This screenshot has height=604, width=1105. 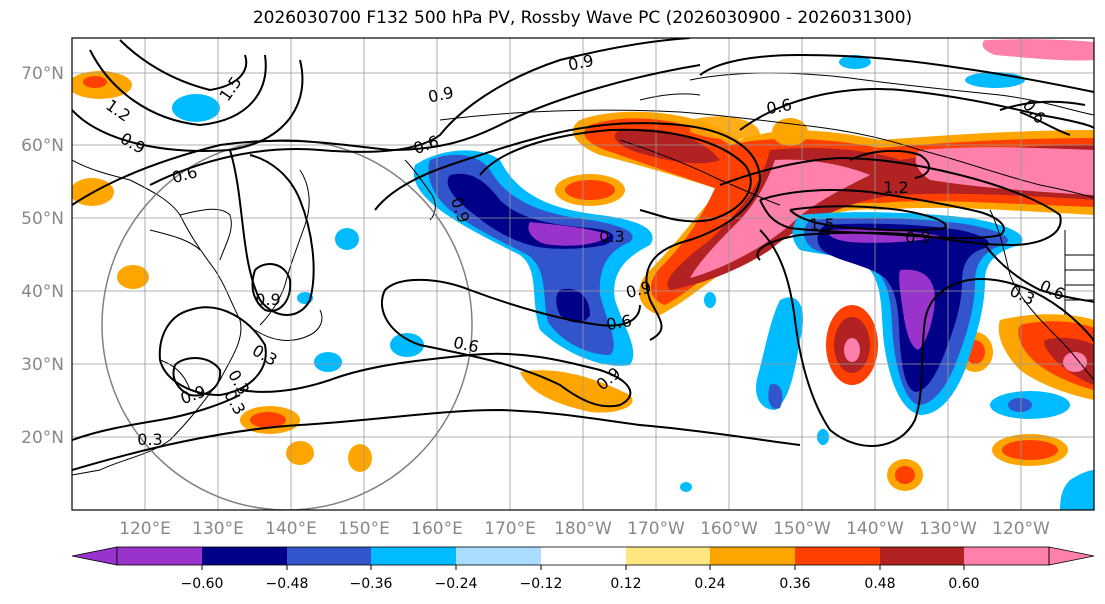 I want to click on contour-label-14: 0.6, so click(x=619, y=322).